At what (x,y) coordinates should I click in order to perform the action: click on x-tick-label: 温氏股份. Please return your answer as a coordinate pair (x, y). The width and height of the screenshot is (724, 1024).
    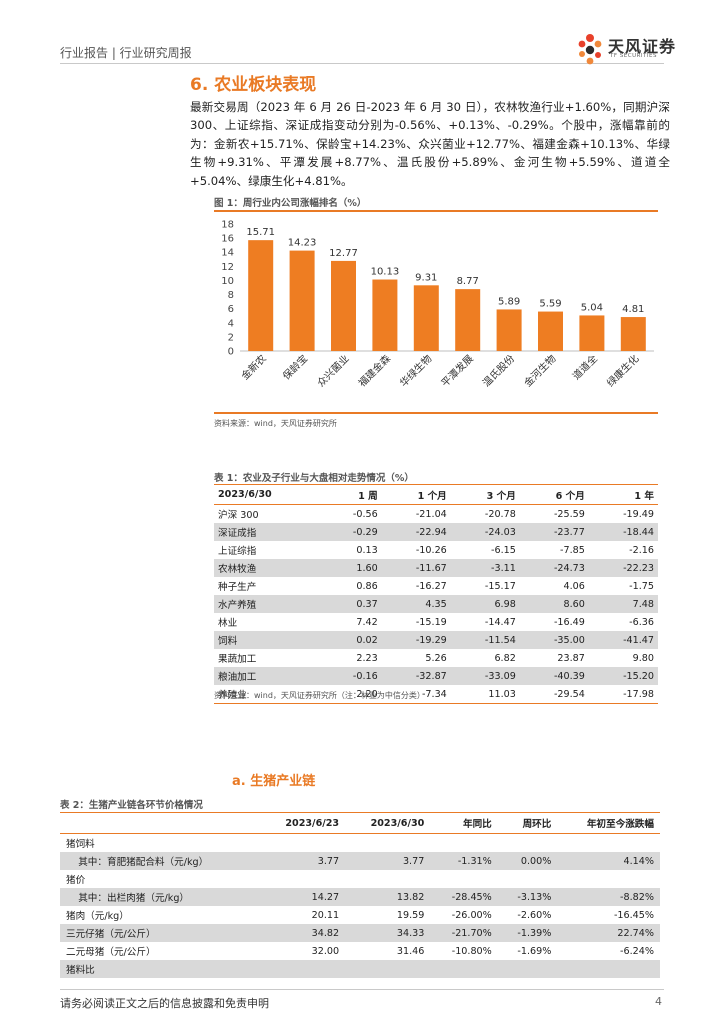
    Looking at the image, I should click on (498, 371).